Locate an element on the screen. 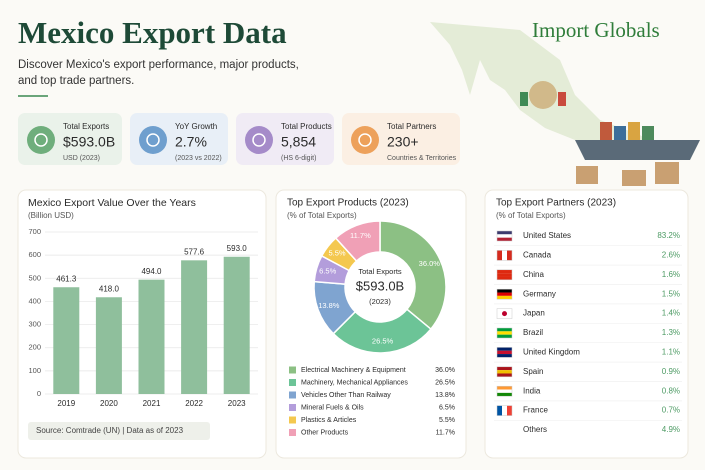 The height and width of the screenshot is (470, 705). table-subtitle: (% of Total Exports) is located at coordinates (531, 215).